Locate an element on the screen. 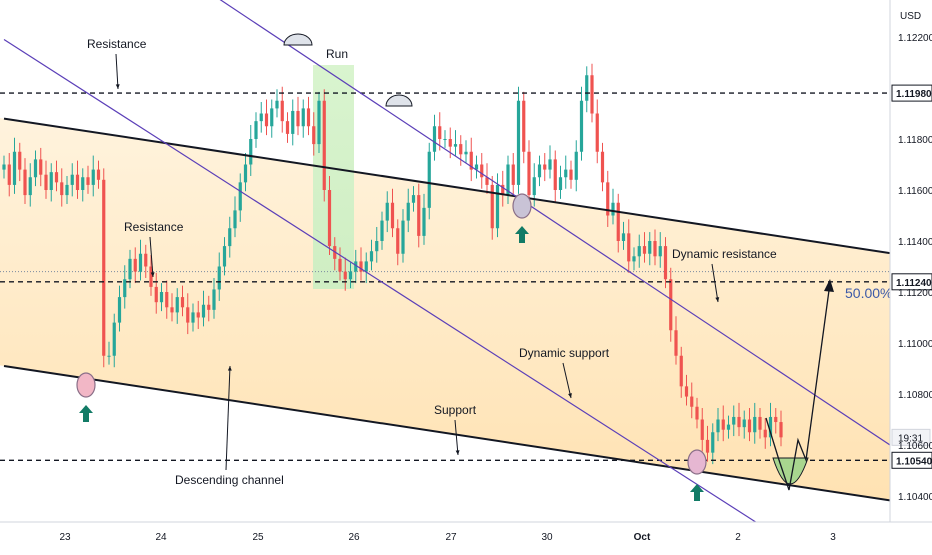 The width and height of the screenshot is (932, 555). time-axis-panel is located at coordinates (466, 536).